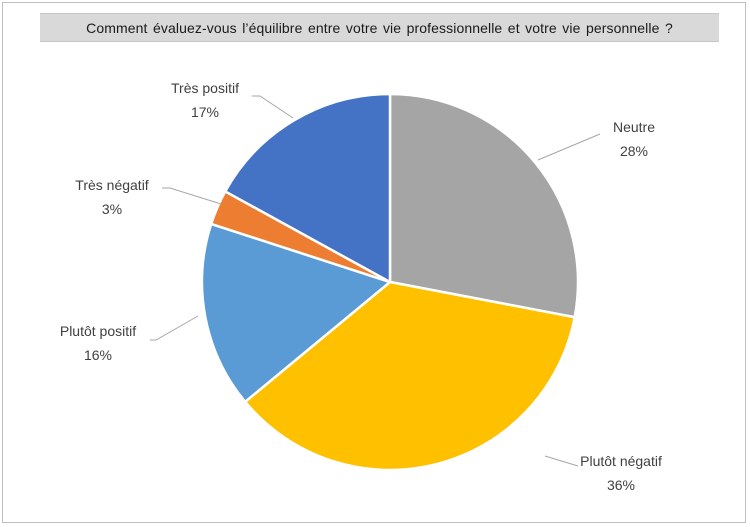  What do you see at coordinates (98, 331) in the screenshot?
I see `slice-category-label: Plutôt positif` at bounding box center [98, 331].